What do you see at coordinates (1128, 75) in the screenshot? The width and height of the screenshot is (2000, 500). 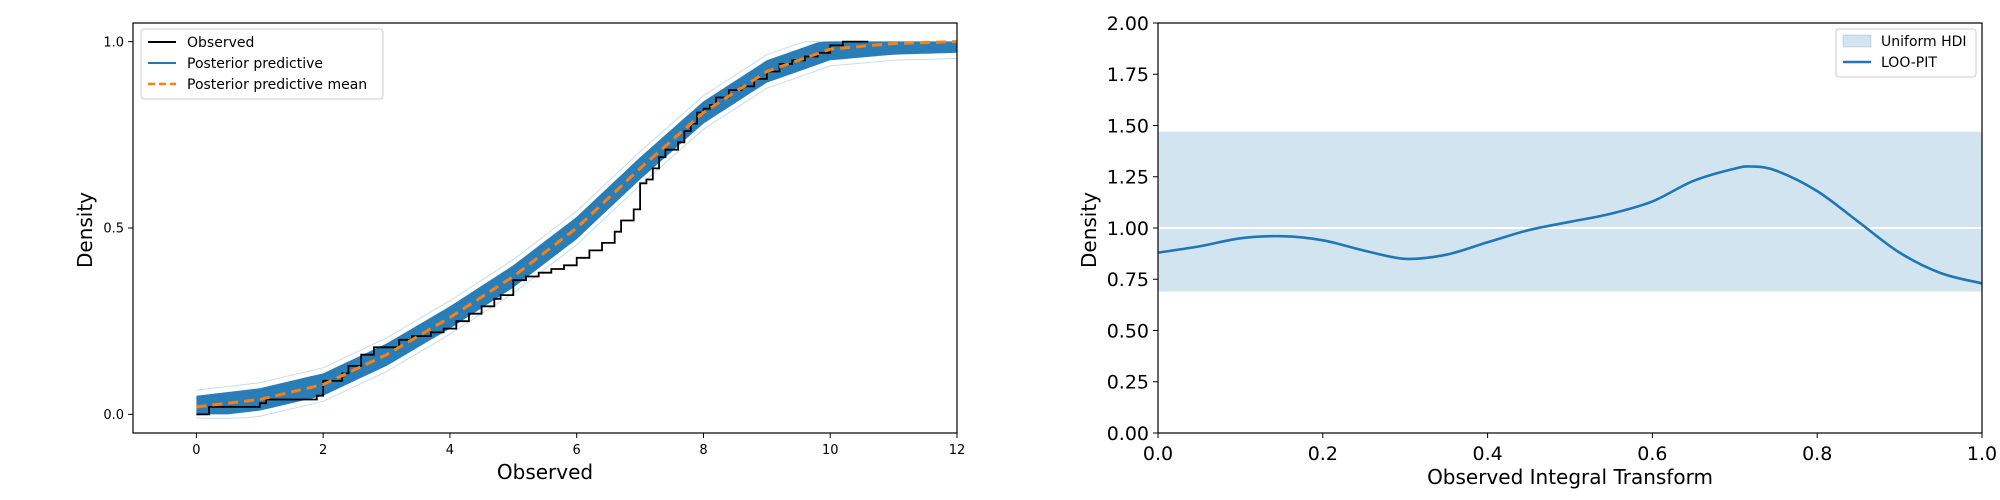 I see `loo-pit-y-tick-label: 1.75` at bounding box center [1128, 75].